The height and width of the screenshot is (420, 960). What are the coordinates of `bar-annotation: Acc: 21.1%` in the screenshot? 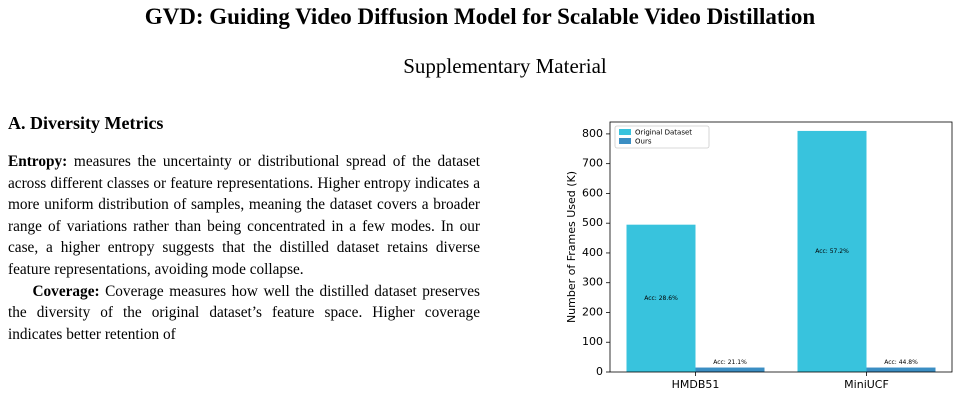 It's located at (730, 362).